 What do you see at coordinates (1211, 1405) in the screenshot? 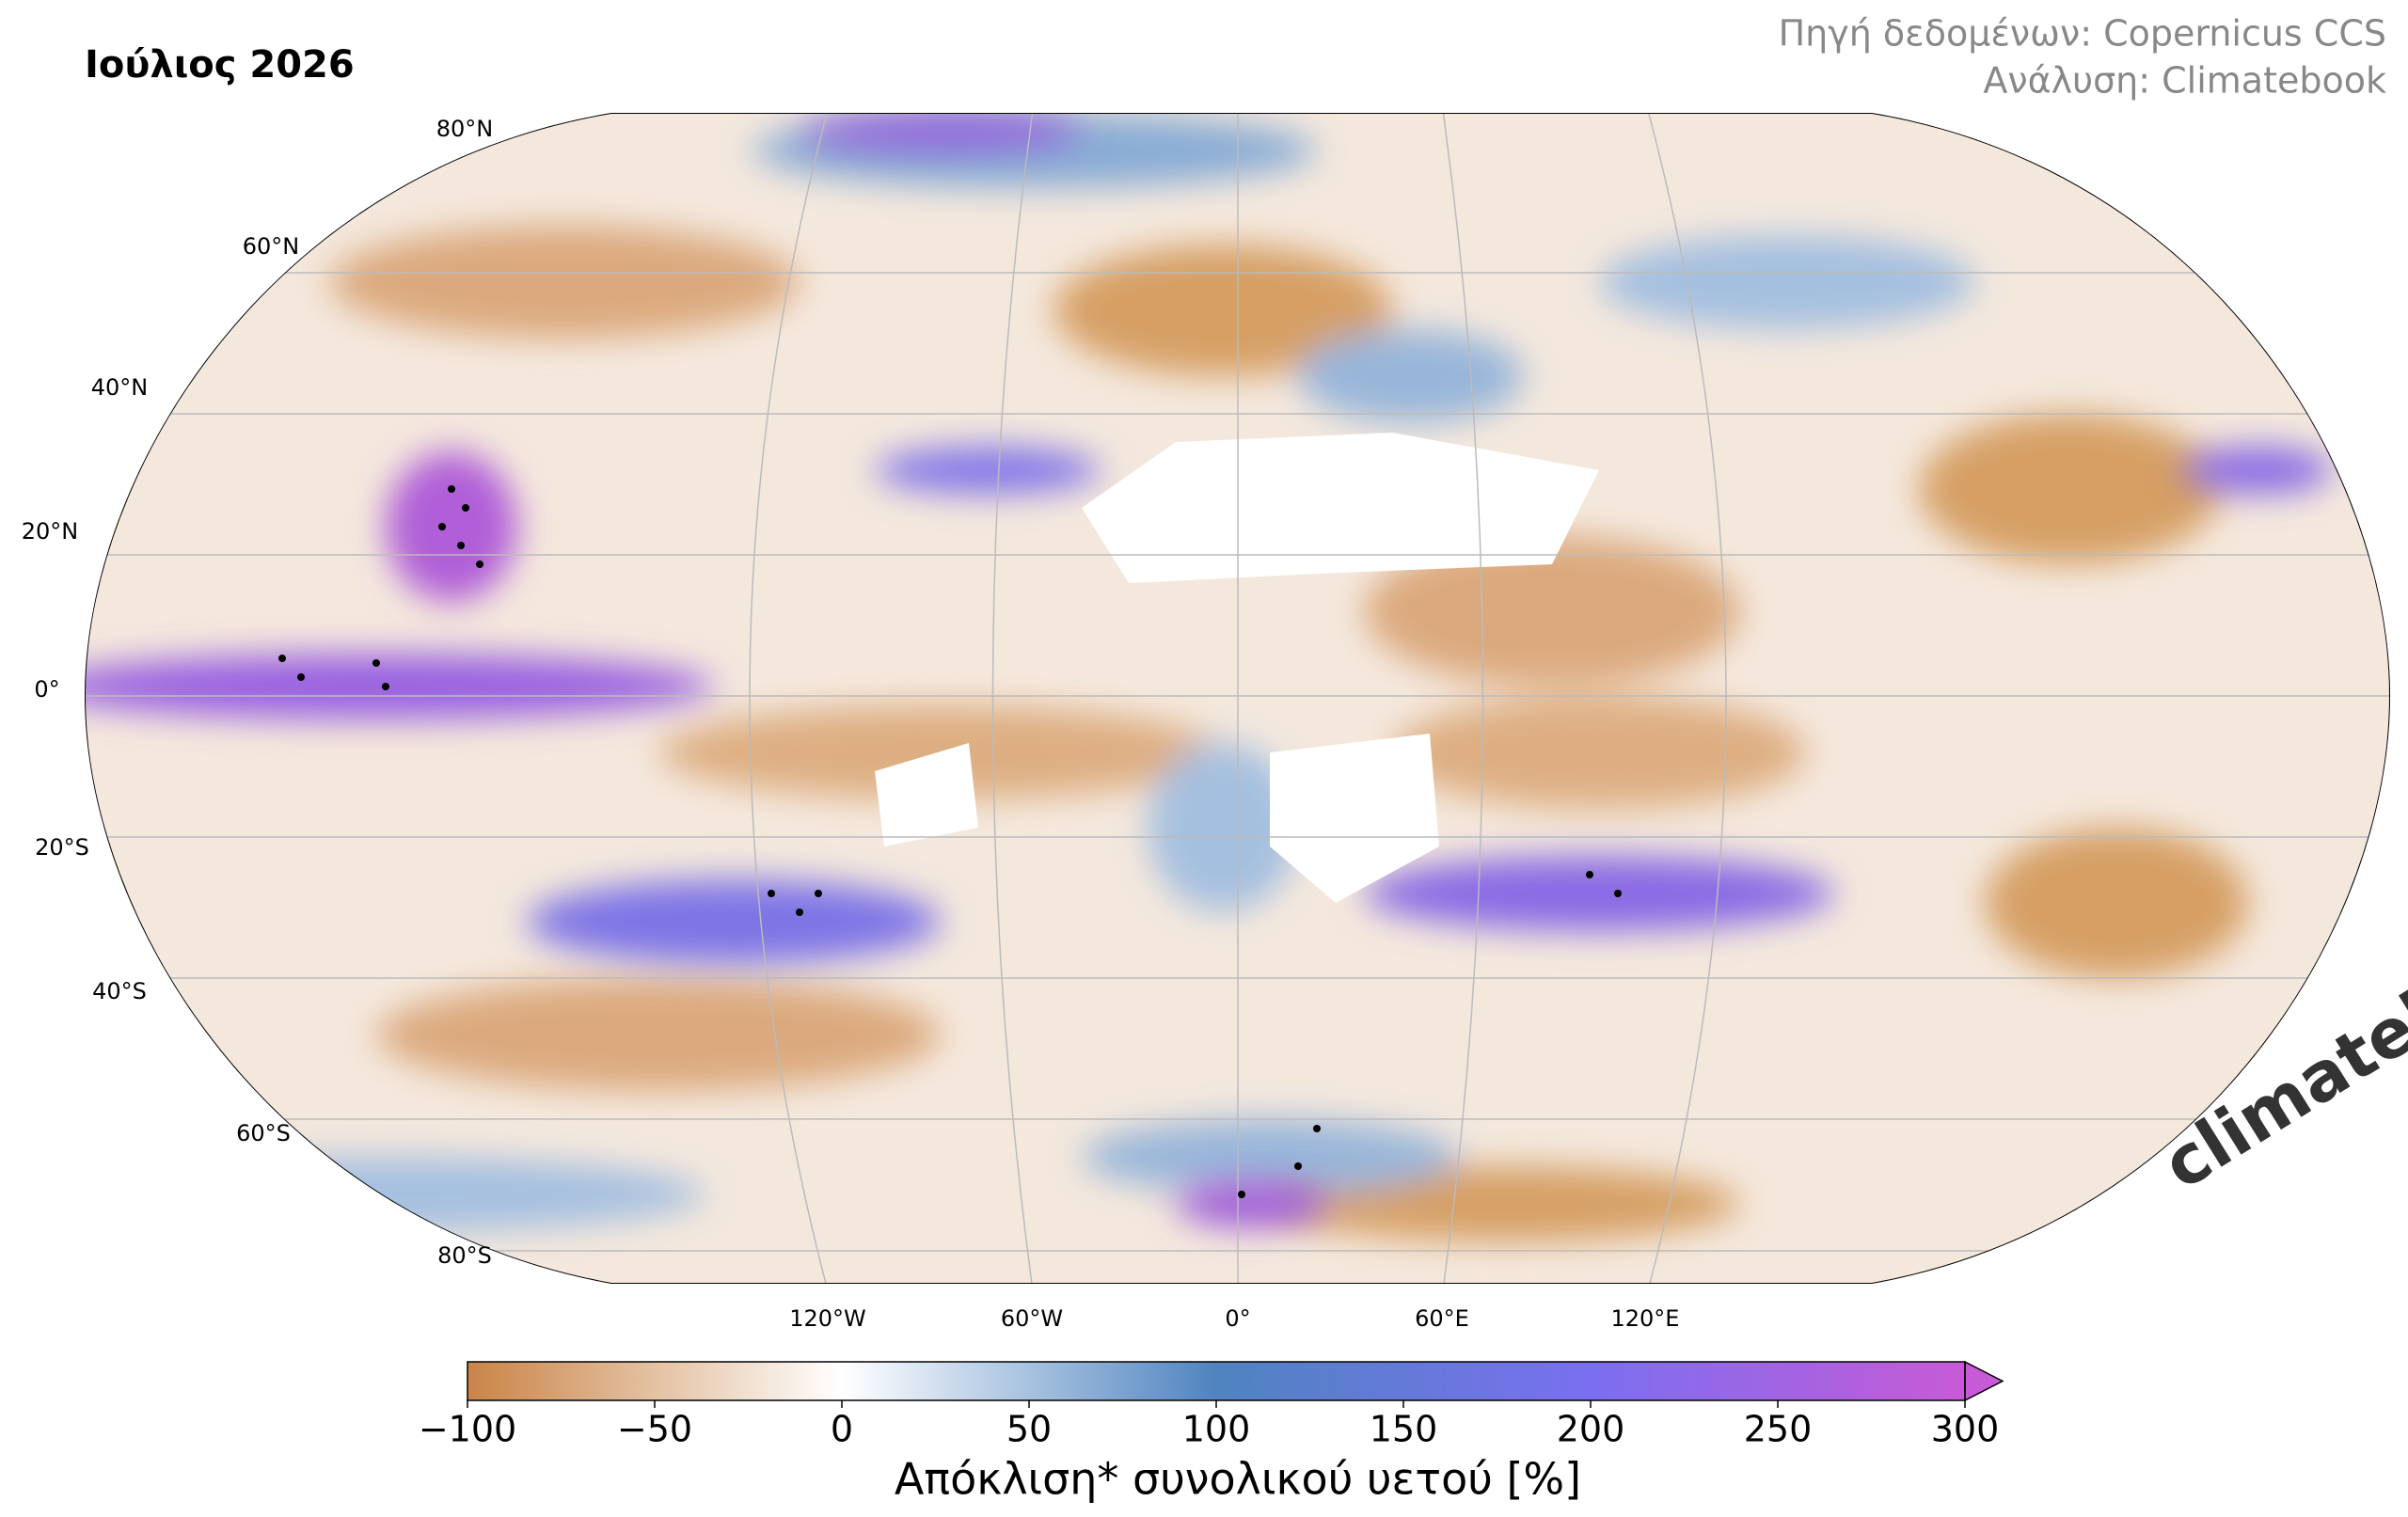
I see `colorbar: −100 −50 0 50 100 150 200 250 300` at bounding box center [1211, 1405].